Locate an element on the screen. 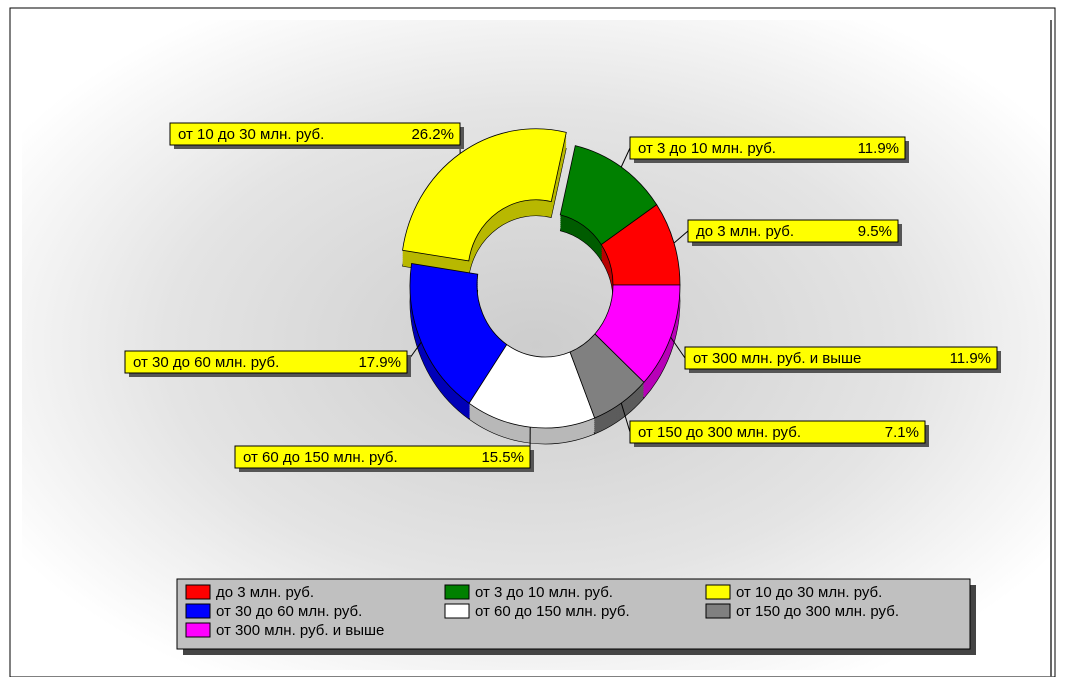 This screenshot has height=677, width=1065. legend-label: от 30 до 60 млн. руб. is located at coordinates (289, 611).